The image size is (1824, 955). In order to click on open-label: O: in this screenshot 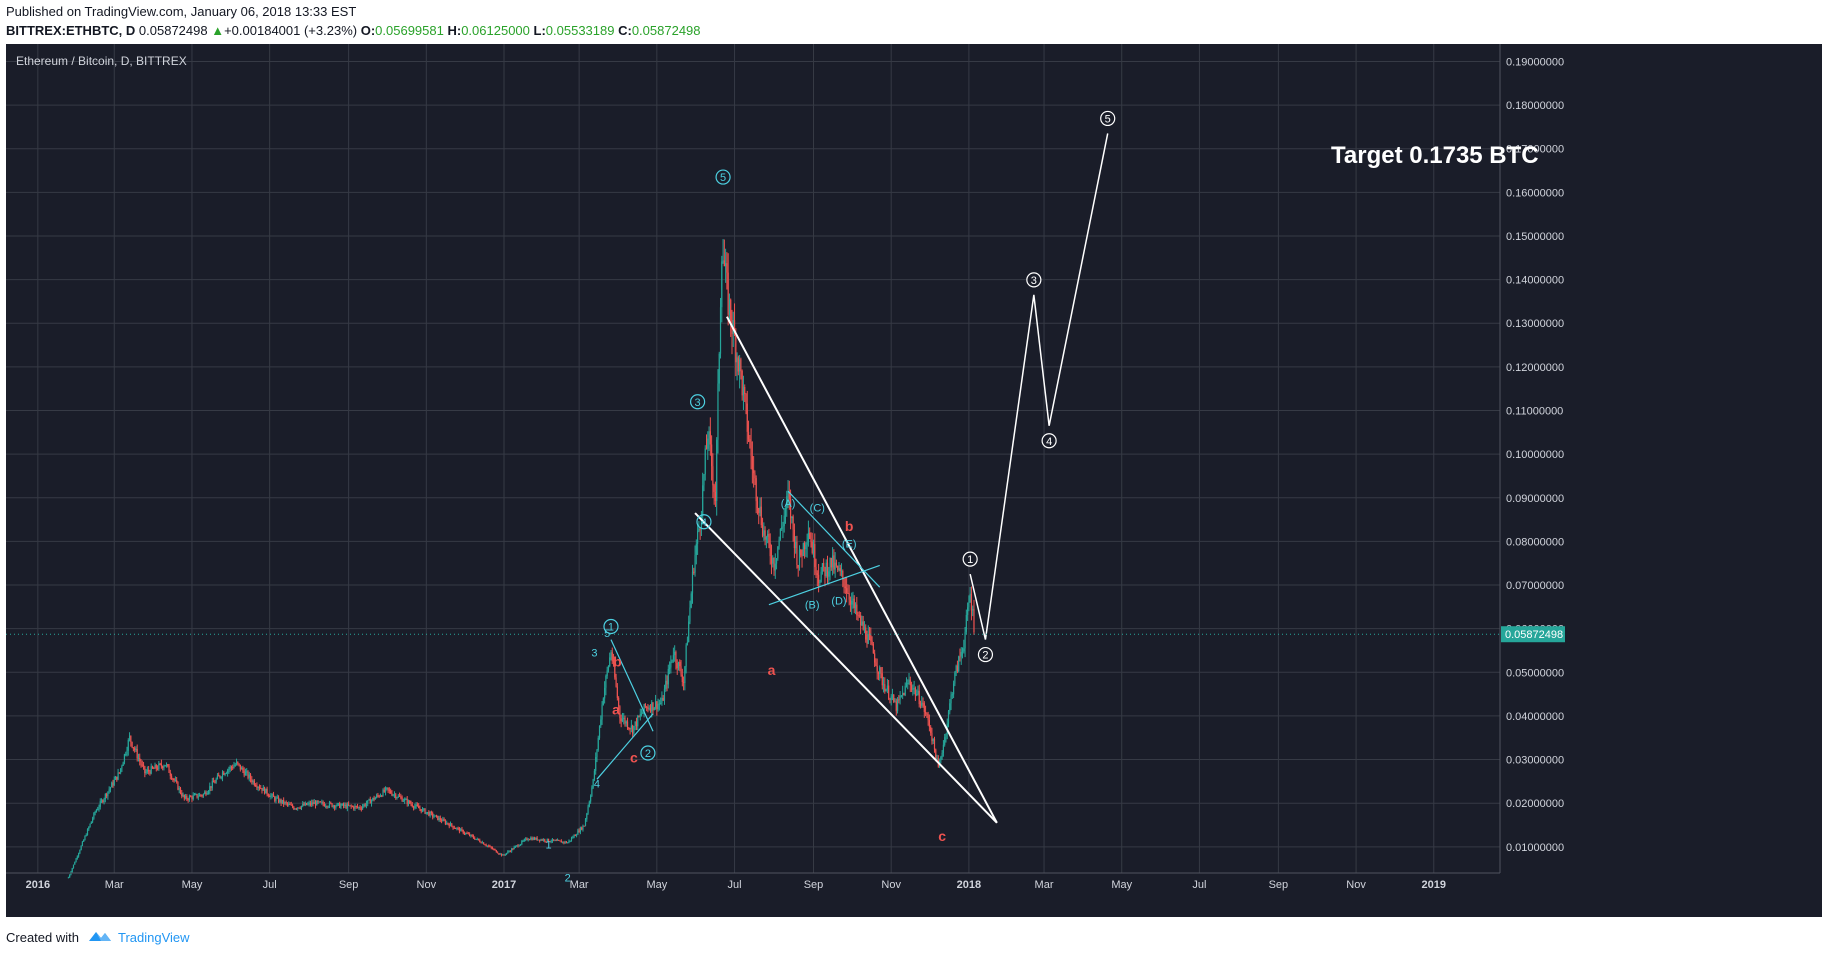, I will do `click(368, 30)`.